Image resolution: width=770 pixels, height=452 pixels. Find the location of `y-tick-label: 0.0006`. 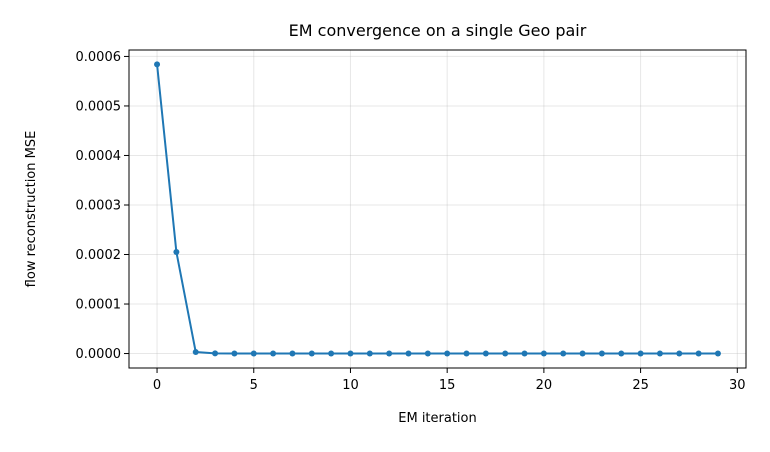

y-tick-label: 0.0006 is located at coordinates (99, 57).